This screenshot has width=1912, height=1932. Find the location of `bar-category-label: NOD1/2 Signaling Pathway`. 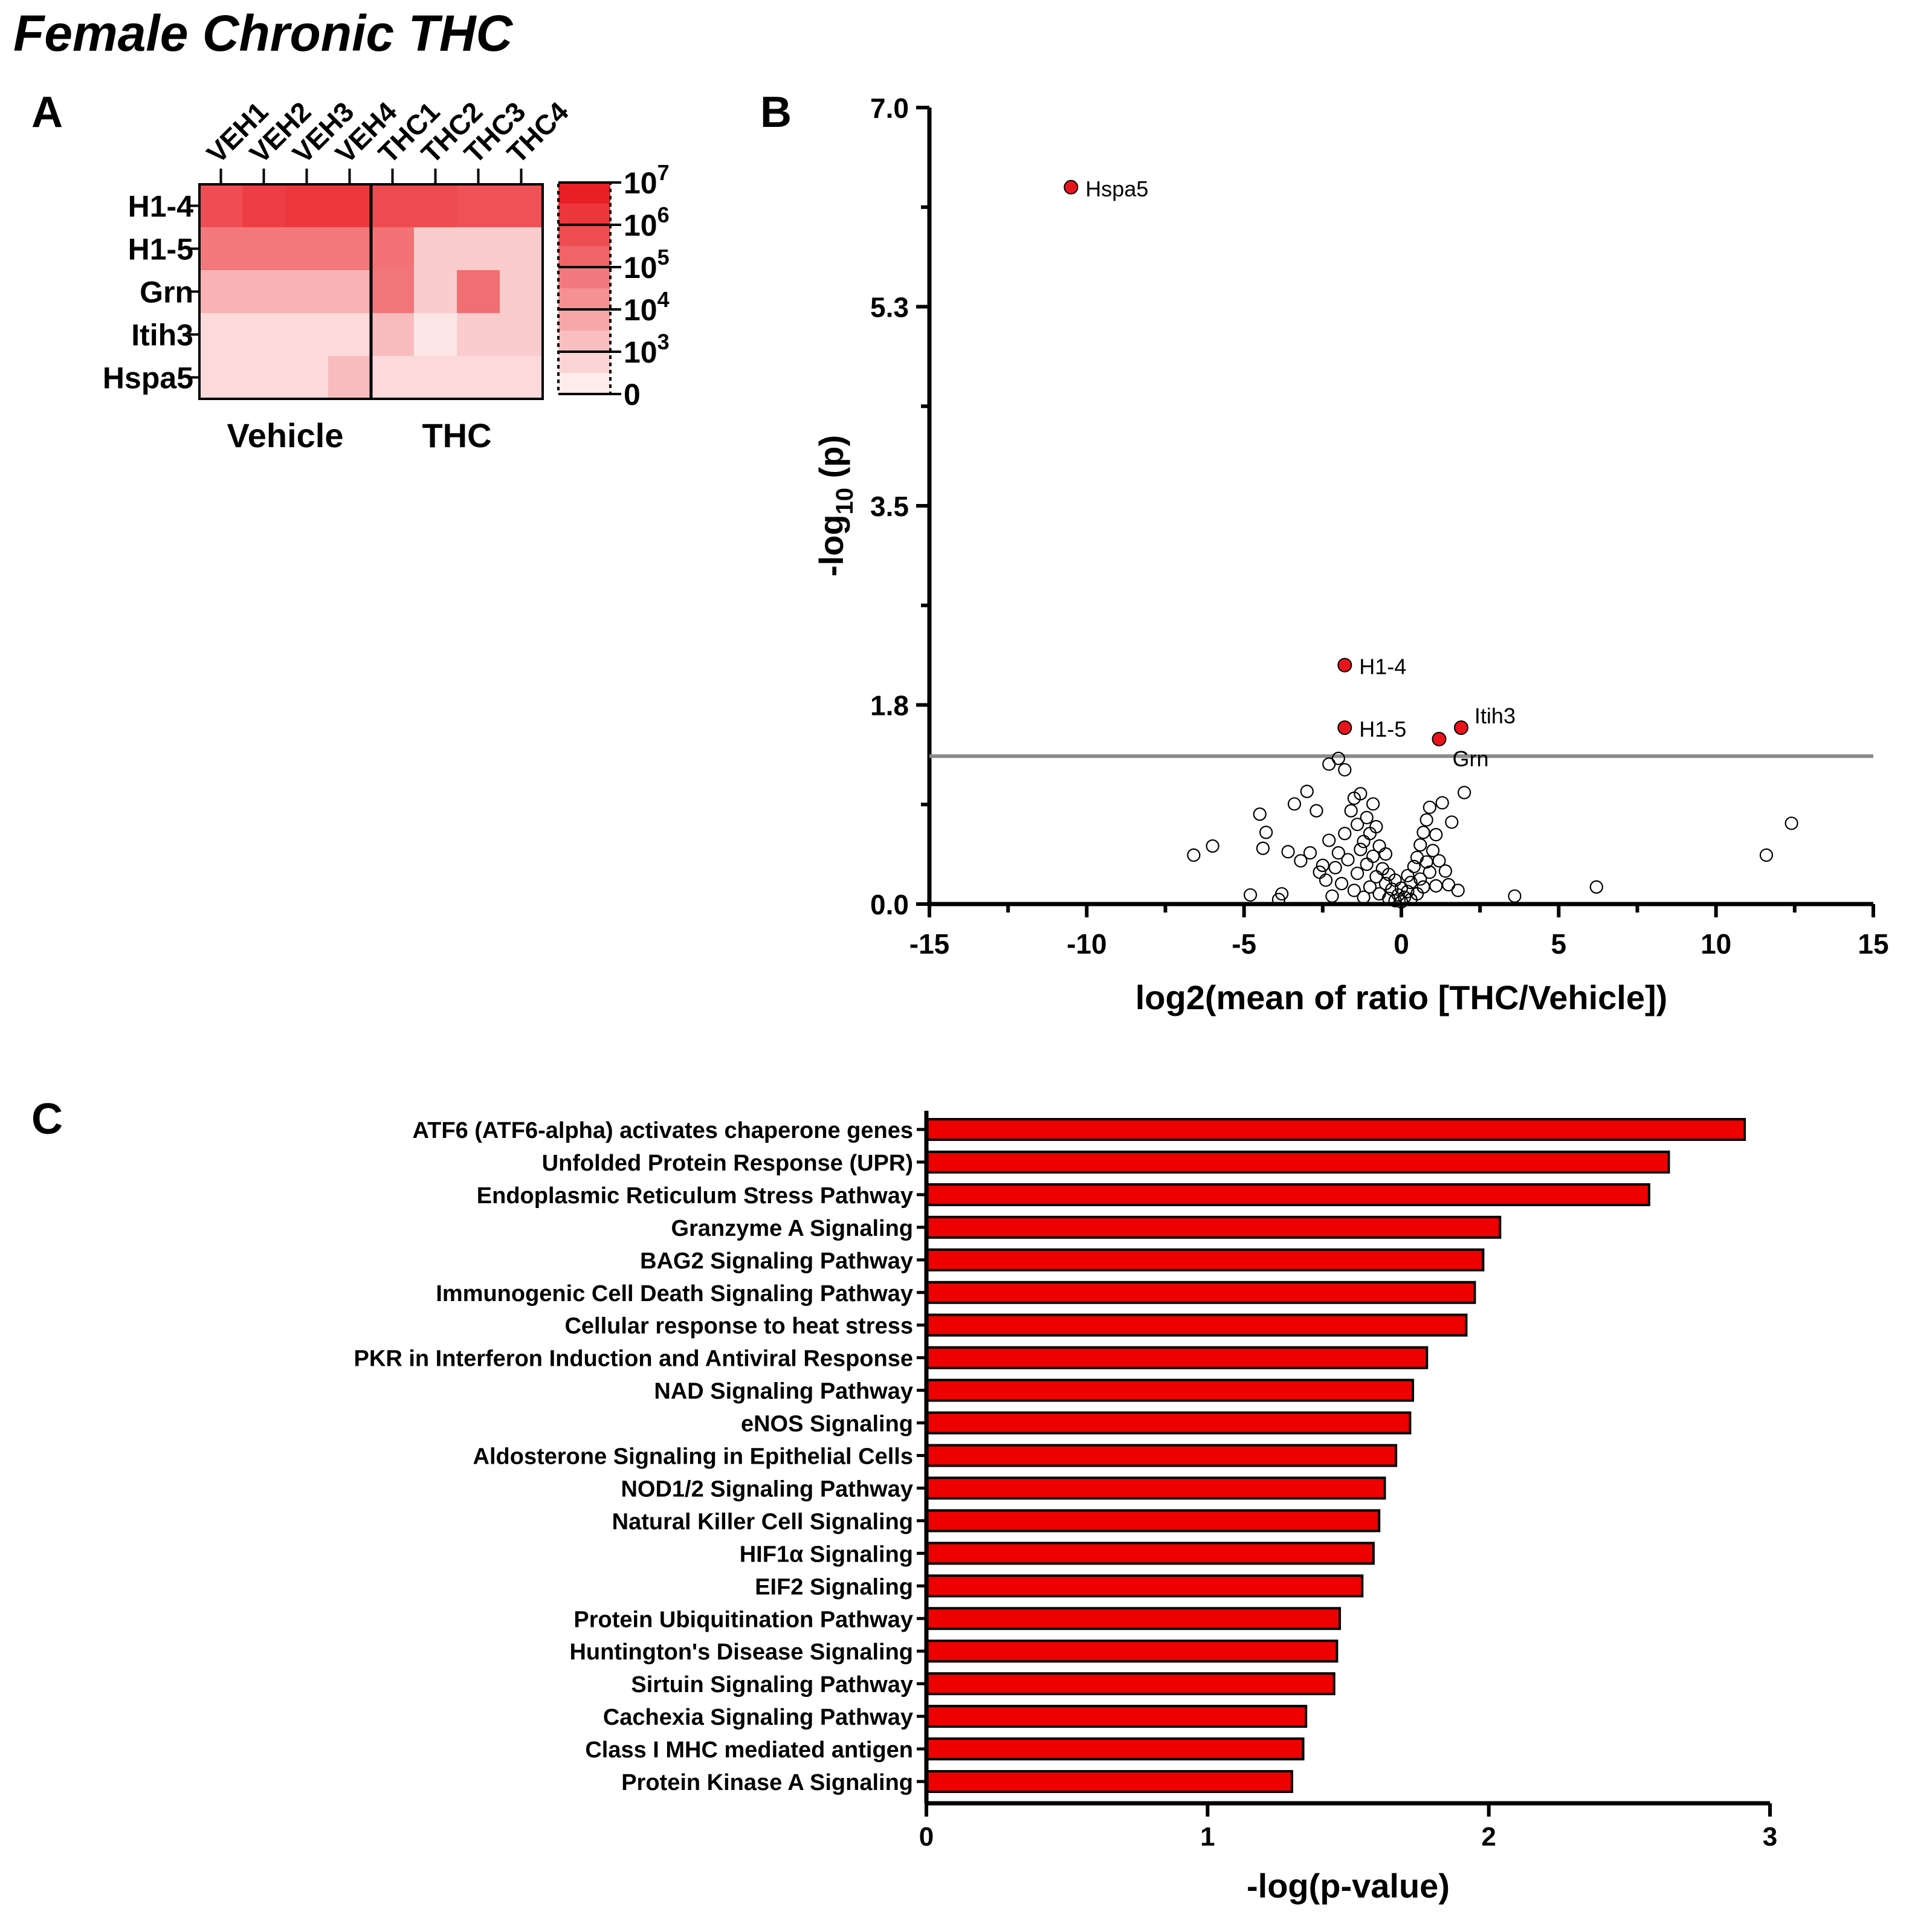

bar-category-label: NOD1/2 Signaling Pathway is located at coordinates (767, 1489).